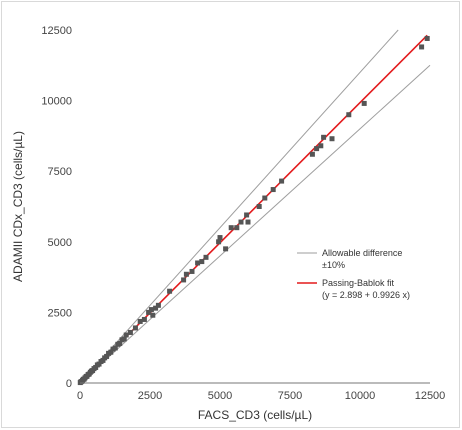 Image resolution: width=462 pixels, height=430 pixels. What do you see at coordinates (69, 384) in the screenshot?
I see `y-tick-label: 0` at bounding box center [69, 384].